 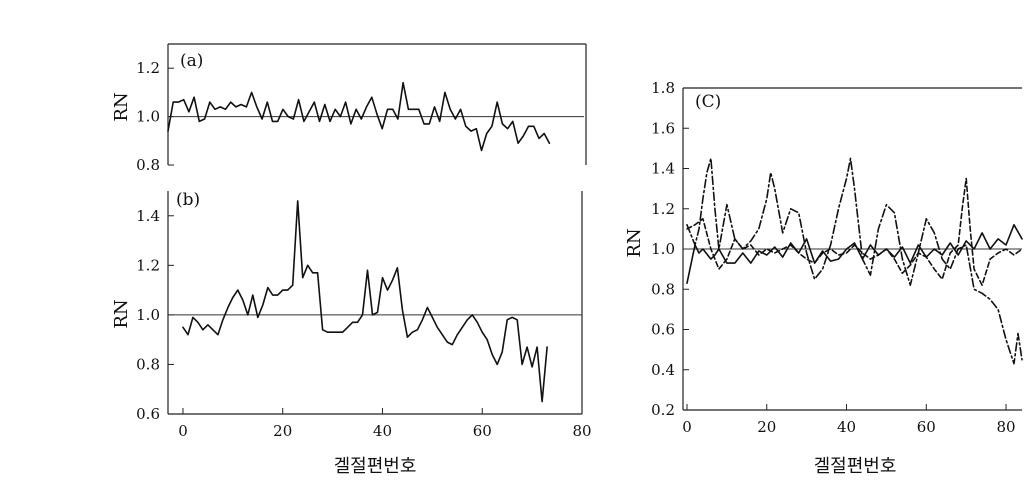 I want to click on y-tick-label: 0.2, so click(x=663, y=410).